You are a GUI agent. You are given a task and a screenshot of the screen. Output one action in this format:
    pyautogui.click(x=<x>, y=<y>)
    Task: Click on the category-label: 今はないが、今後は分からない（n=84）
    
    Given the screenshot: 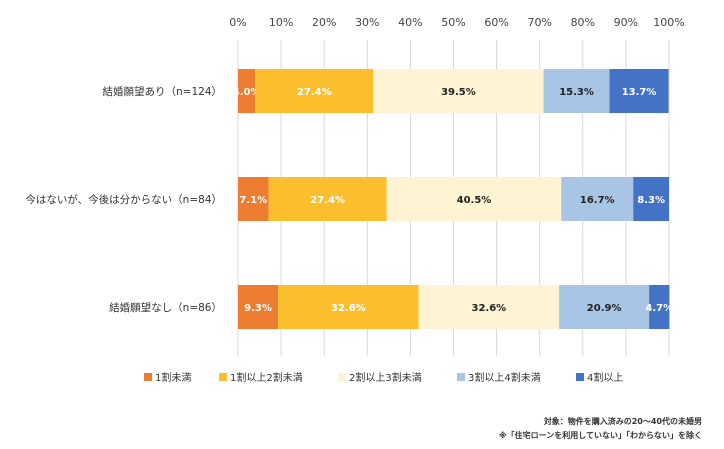 What is the action you would take?
    pyautogui.click(x=123, y=199)
    